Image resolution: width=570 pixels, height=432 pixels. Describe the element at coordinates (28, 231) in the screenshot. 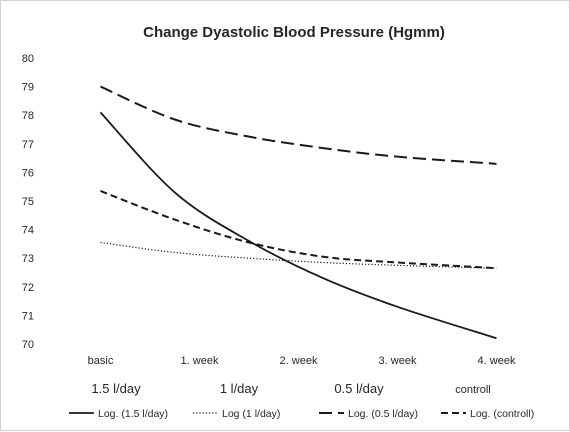

I see `y-tick-label: 74` at that location.